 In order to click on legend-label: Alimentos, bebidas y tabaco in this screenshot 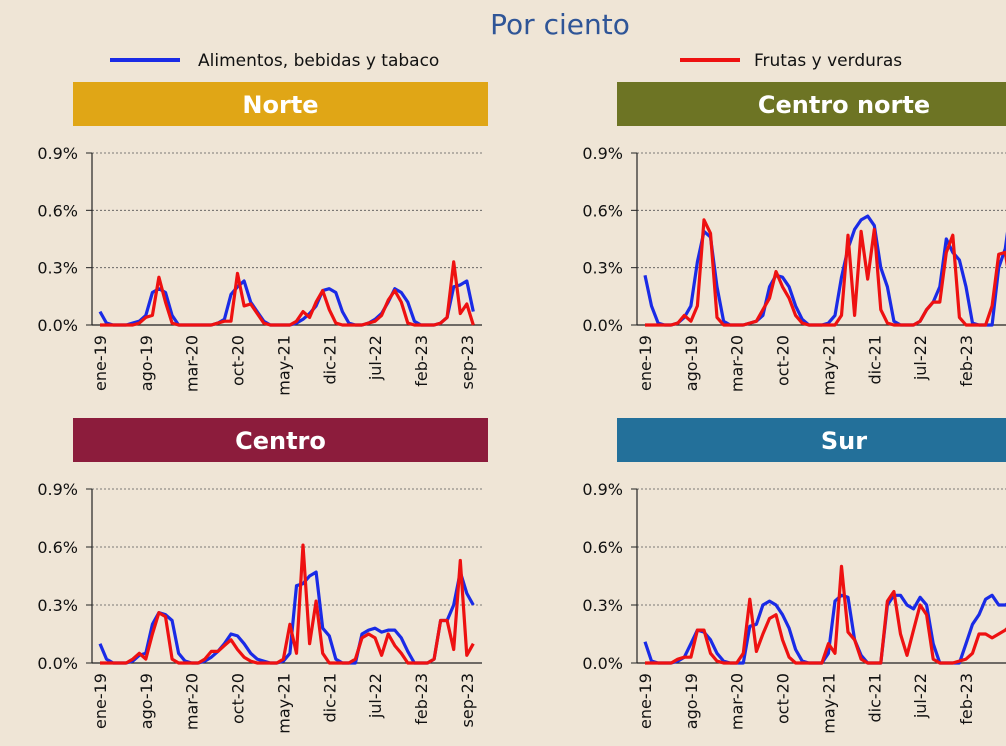, I will do `click(318, 61)`.